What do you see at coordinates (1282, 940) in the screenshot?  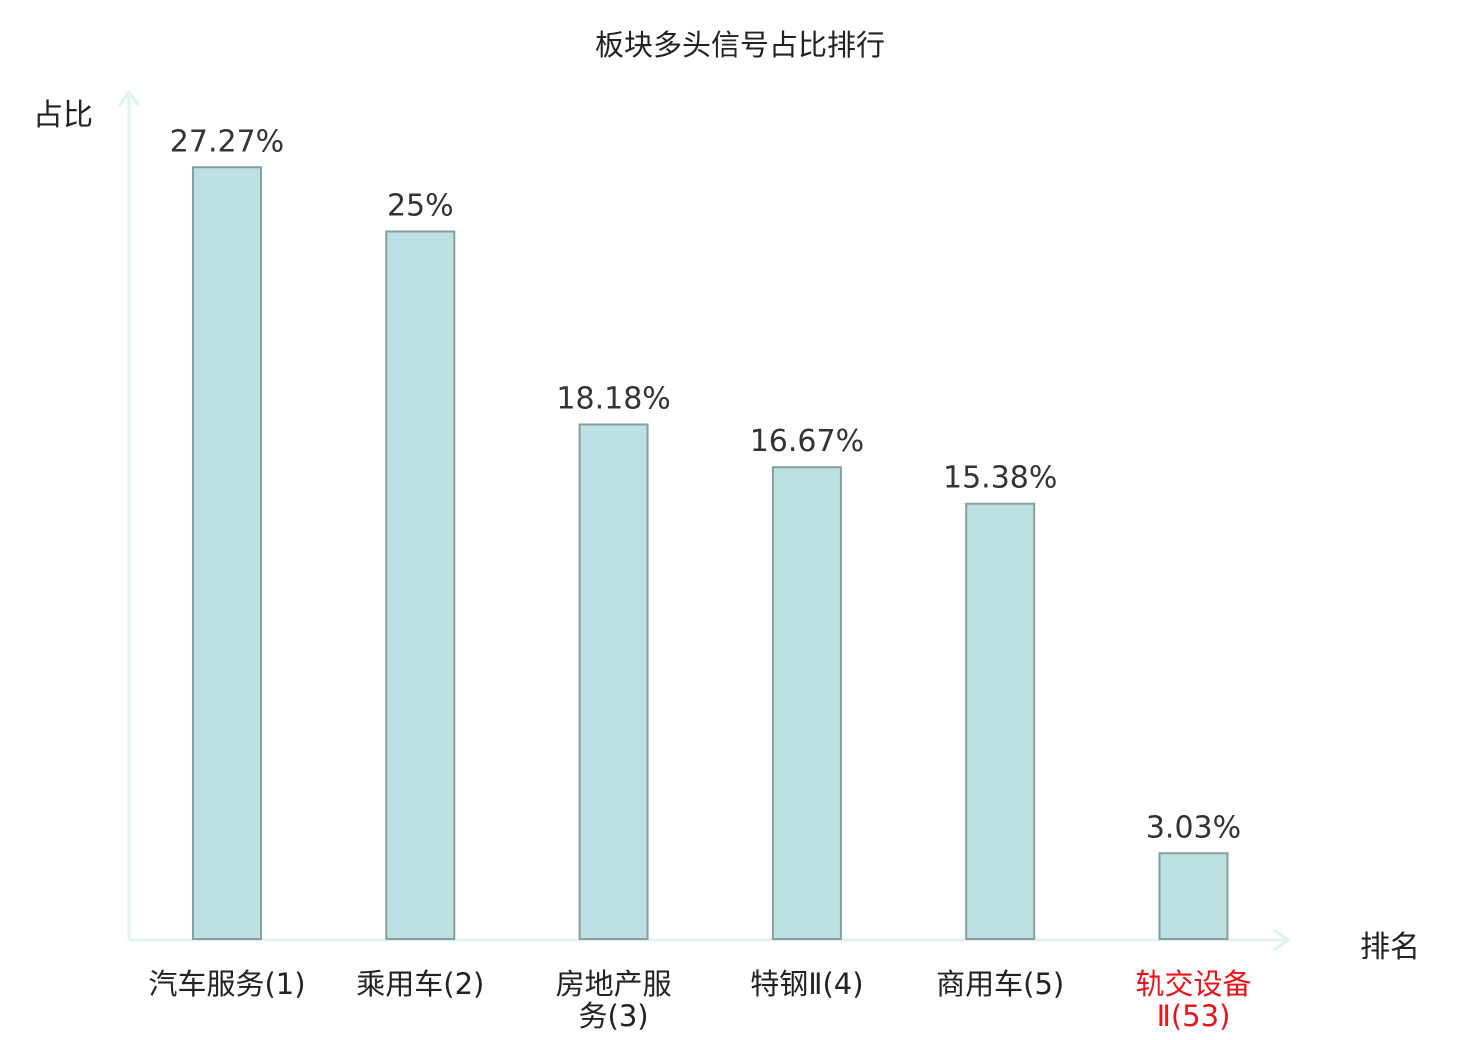 I see `x-axis-arrow` at bounding box center [1282, 940].